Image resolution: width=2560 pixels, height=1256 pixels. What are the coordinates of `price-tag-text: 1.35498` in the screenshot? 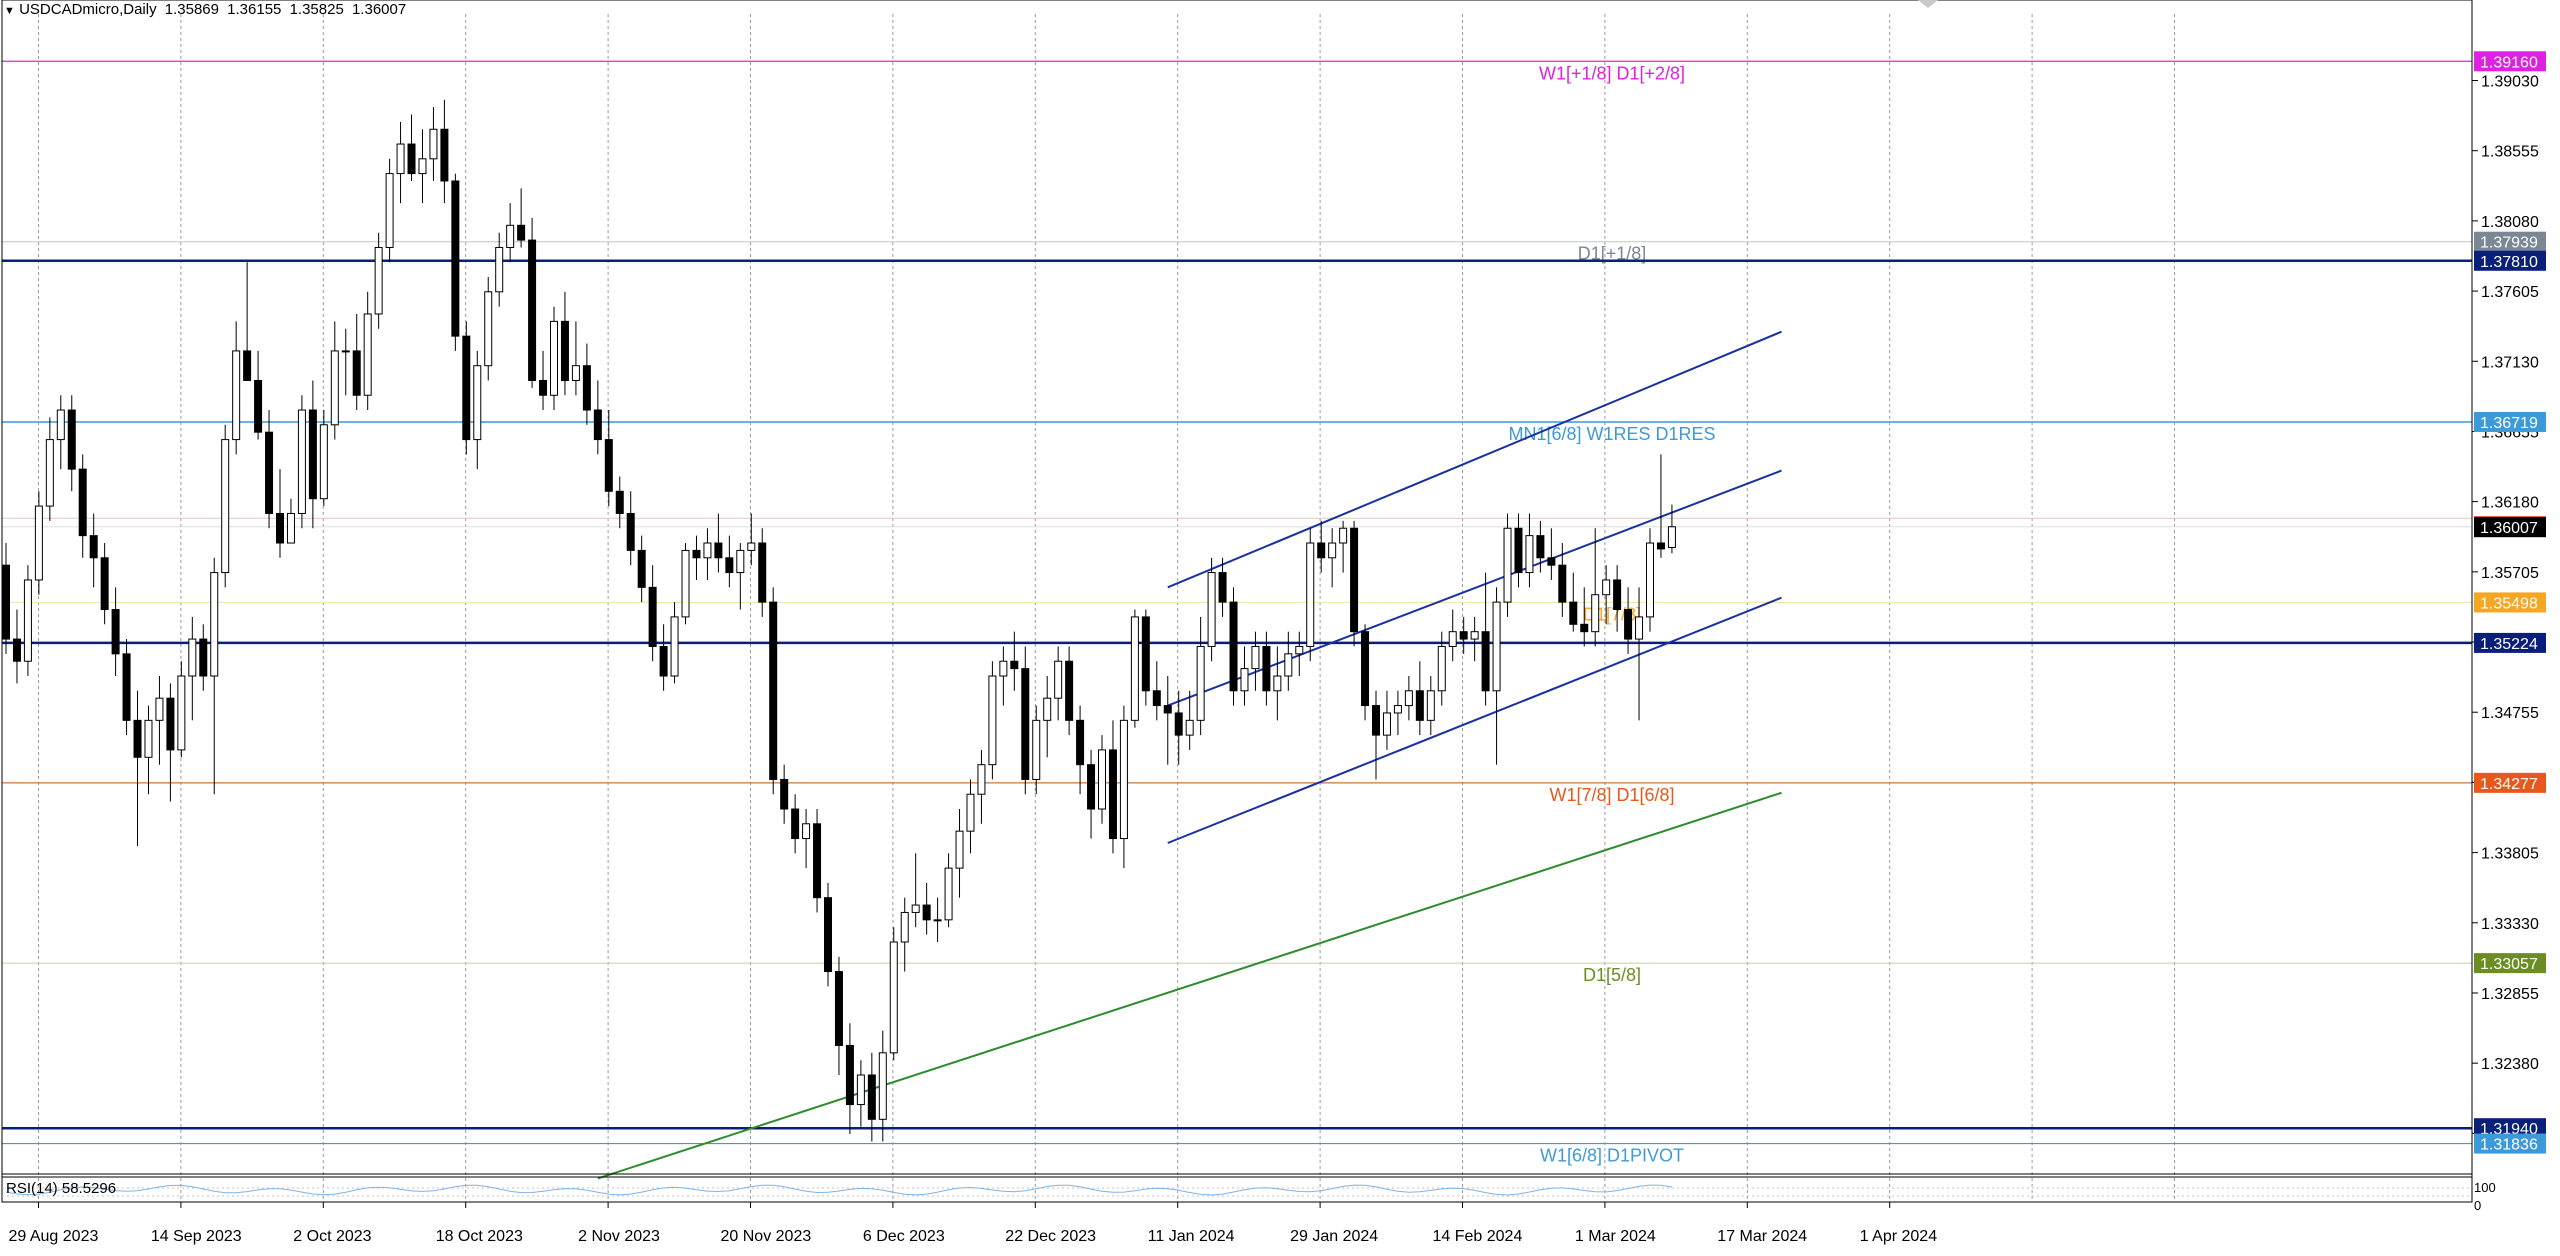 It's located at (2509, 603).